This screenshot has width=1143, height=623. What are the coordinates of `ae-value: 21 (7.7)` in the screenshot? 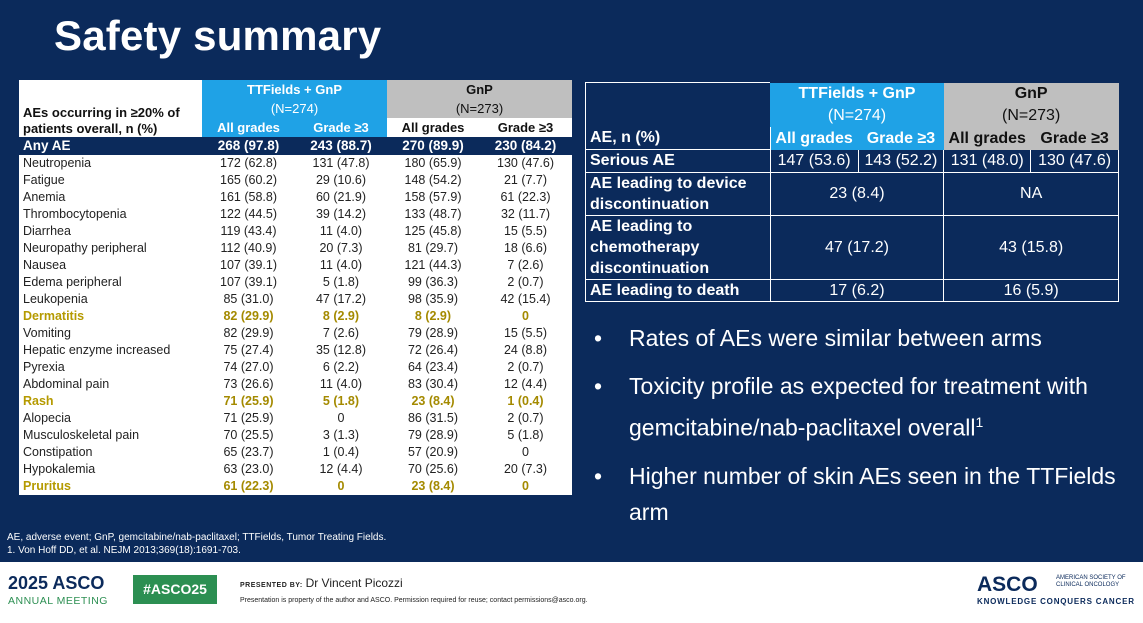 It's located at (525, 180).